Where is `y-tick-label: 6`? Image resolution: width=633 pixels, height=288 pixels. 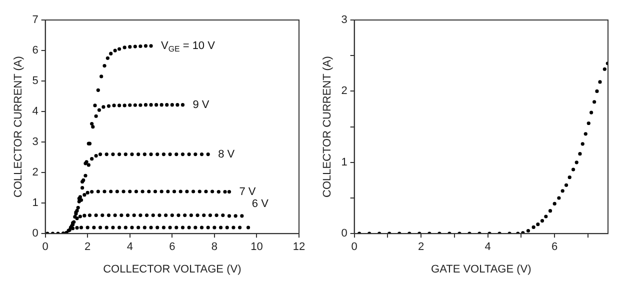 y-tick-label: 6 is located at coordinates (35, 50).